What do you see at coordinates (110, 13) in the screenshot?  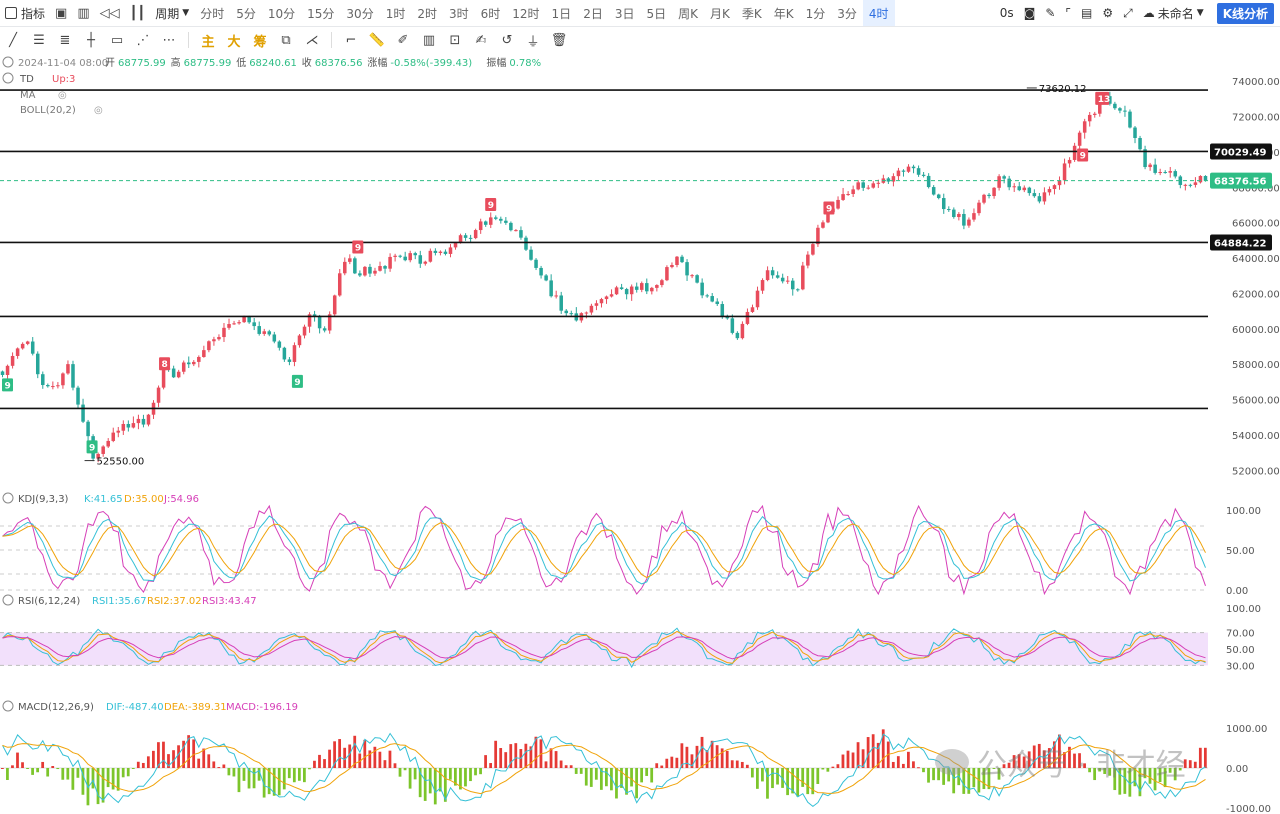 I see `step-back-button: ◁◁` at bounding box center [110, 13].